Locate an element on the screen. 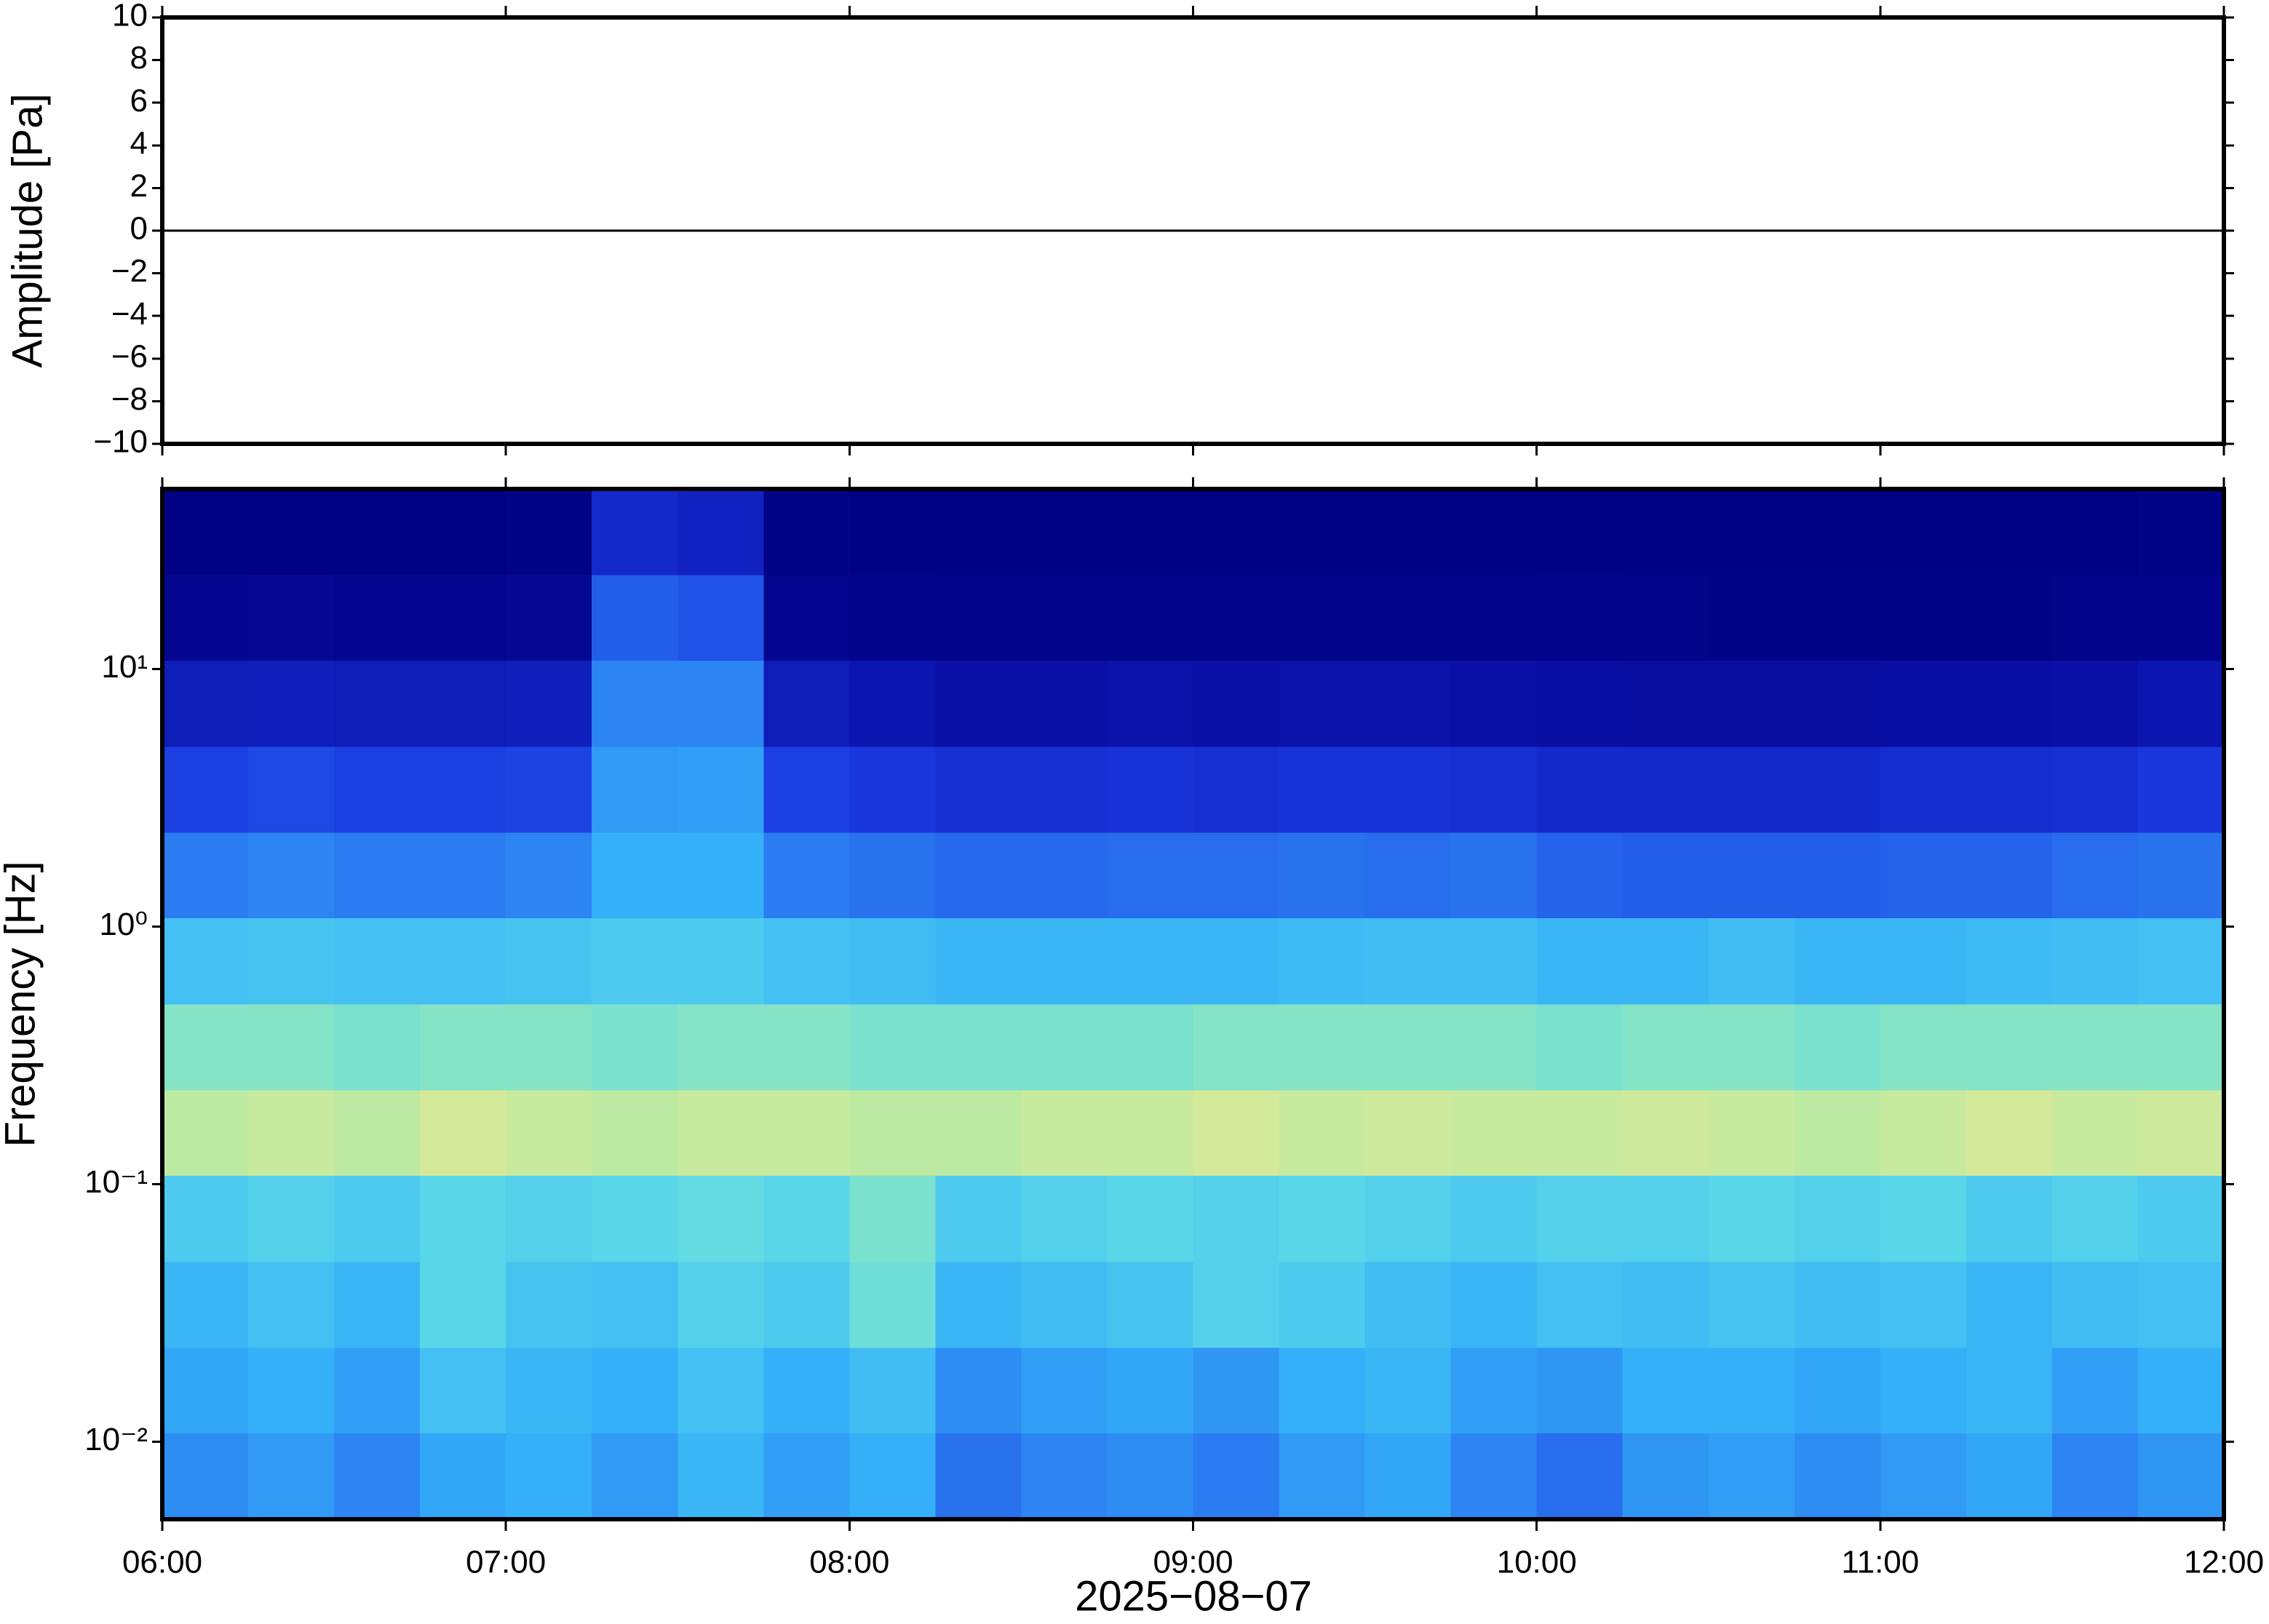 The width and height of the screenshot is (2269, 1624). y-axis-title: Amplitude [Pa] is located at coordinates (28, 230).